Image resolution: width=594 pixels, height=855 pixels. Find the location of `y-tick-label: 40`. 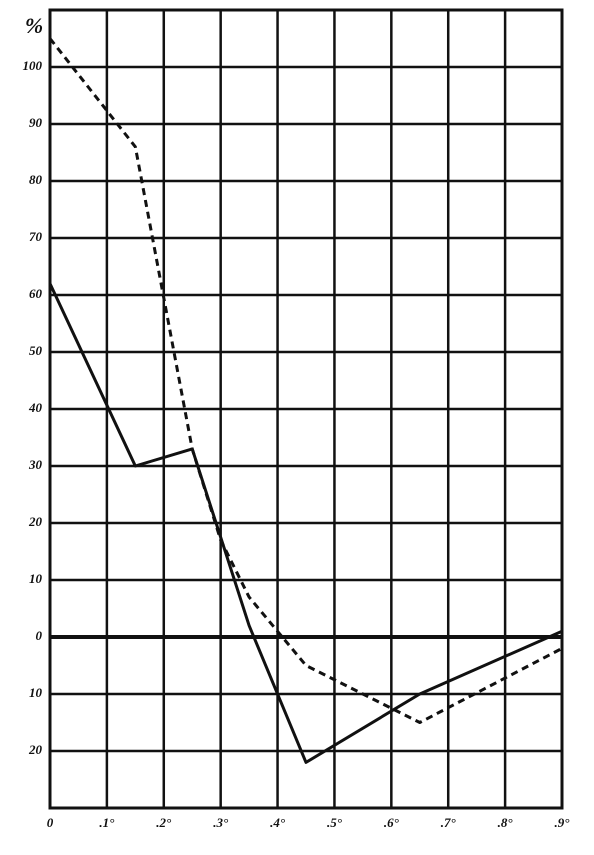

y-tick-label: 40 is located at coordinates (35, 407).